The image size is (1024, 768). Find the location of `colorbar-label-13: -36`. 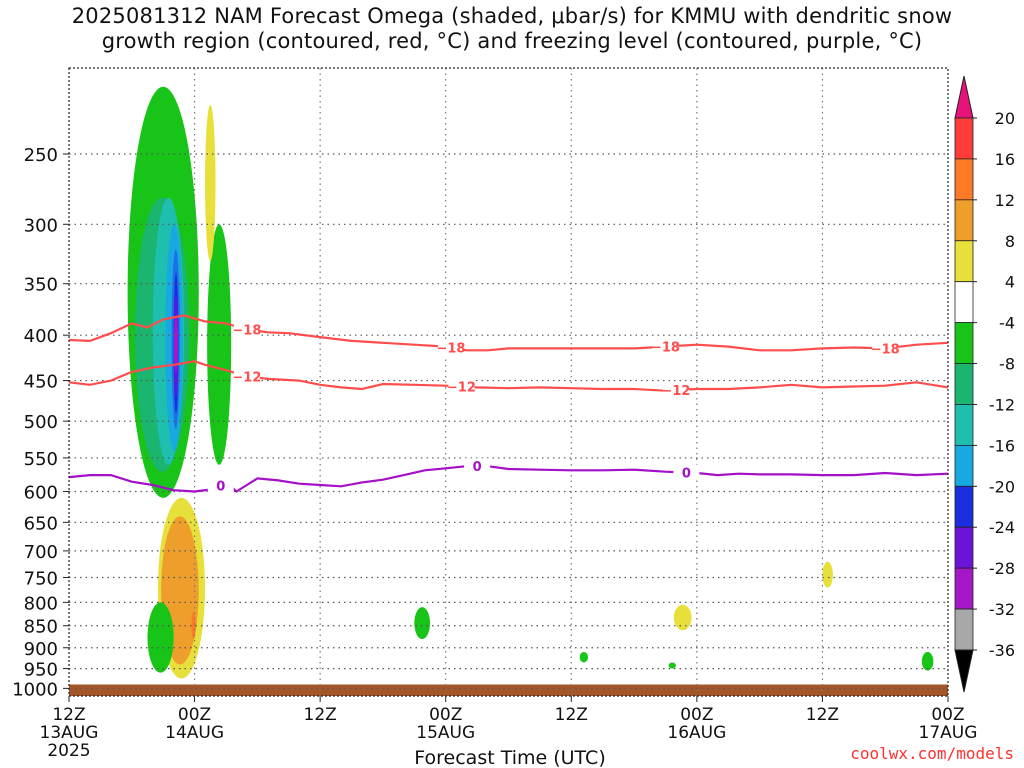

colorbar-label-13: -36 is located at coordinates (1002, 650).